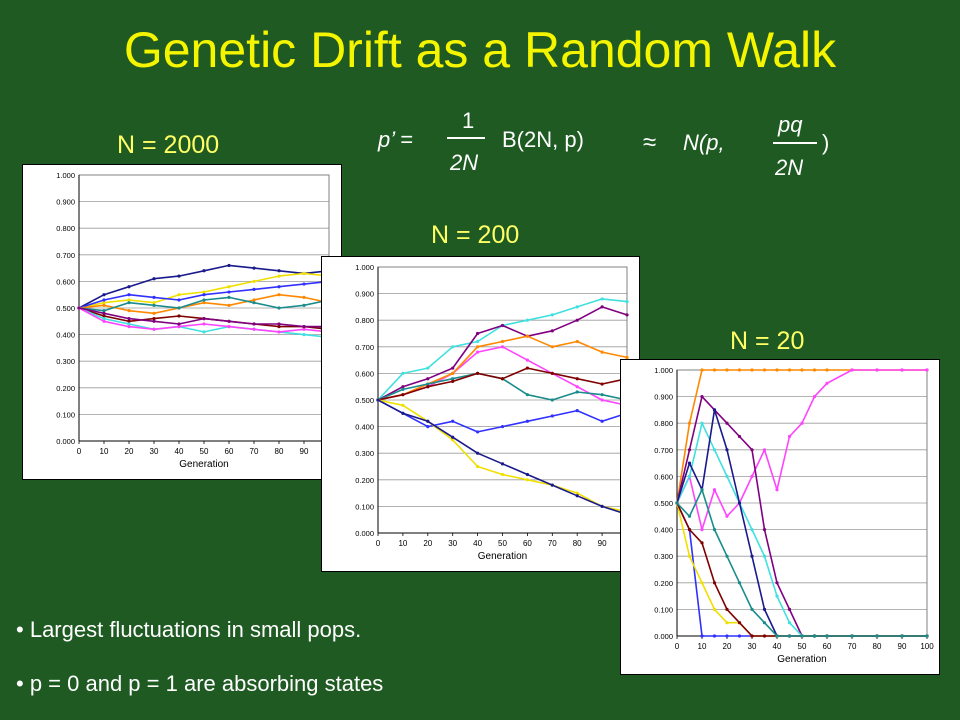 This screenshot has height=720, width=960. Describe the element at coordinates (168, 145) in the screenshot. I see `label-n2000: N = 2000` at that location.